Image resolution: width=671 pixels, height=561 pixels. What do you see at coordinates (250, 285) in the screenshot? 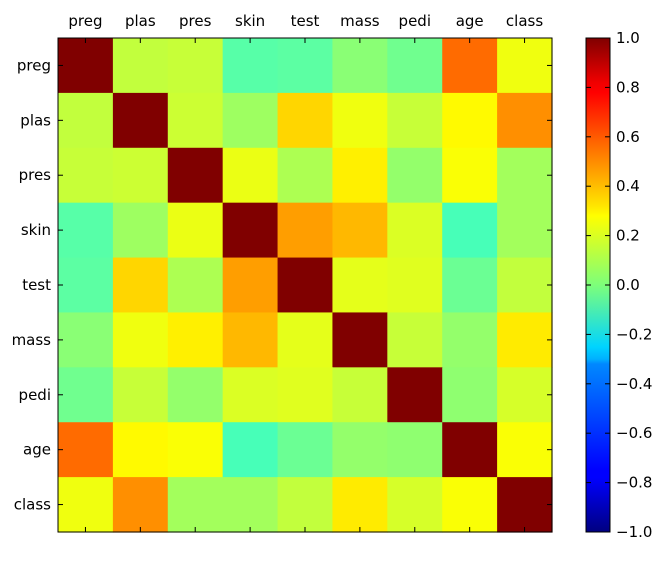
I see `heatmap-cell-test-skin` at bounding box center [250, 285].